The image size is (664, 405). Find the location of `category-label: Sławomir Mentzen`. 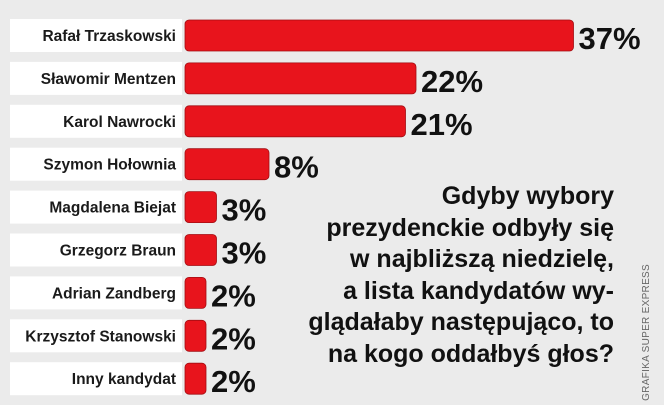

category-label: Sławomir Mentzen is located at coordinates (108, 79).